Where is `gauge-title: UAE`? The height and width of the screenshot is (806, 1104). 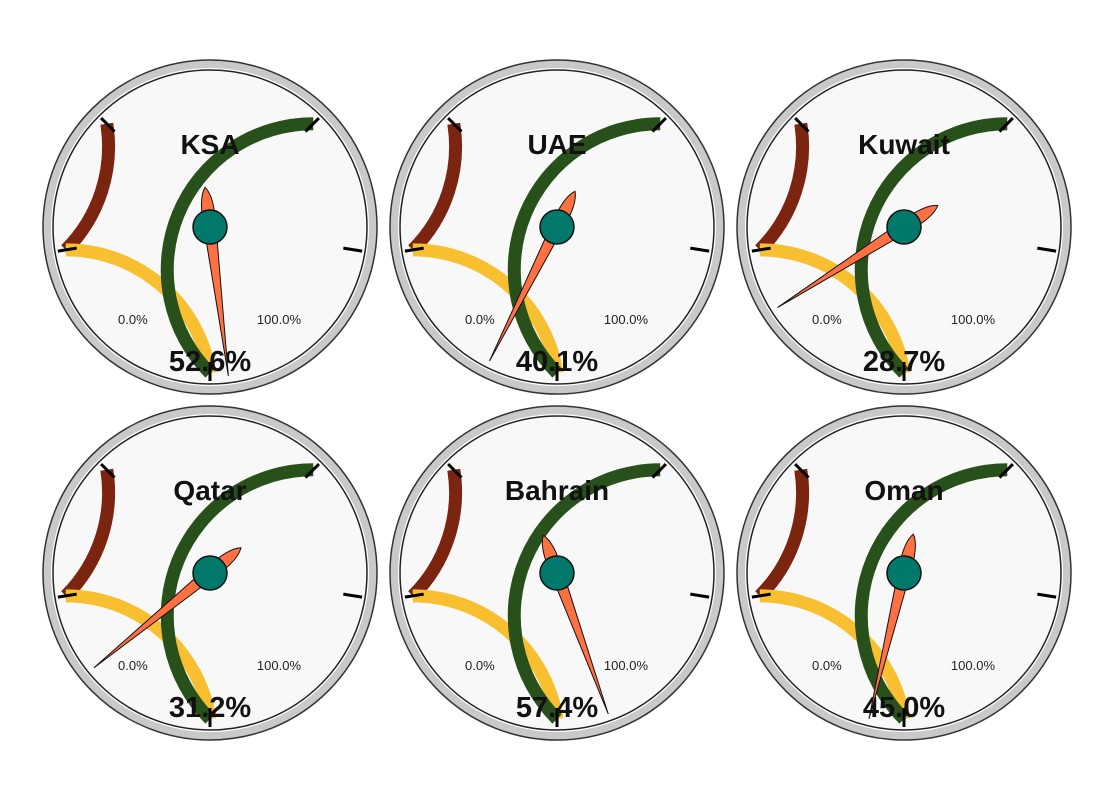
gauge-title: UAE is located at coordinates (556, 144).